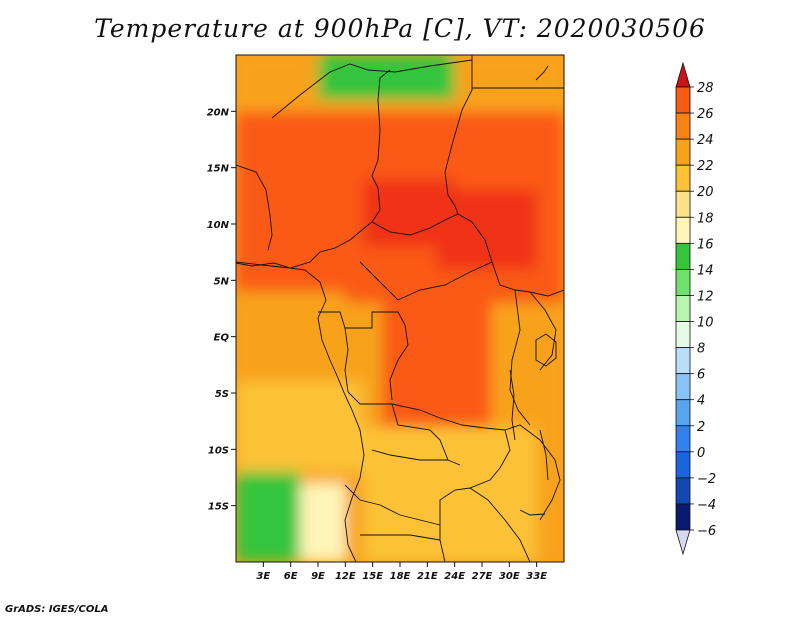 The image size is (800, 618). Describe the element at coordinates (706, 505) in the screenshot. I see `colorbar-label: −4` at that location.